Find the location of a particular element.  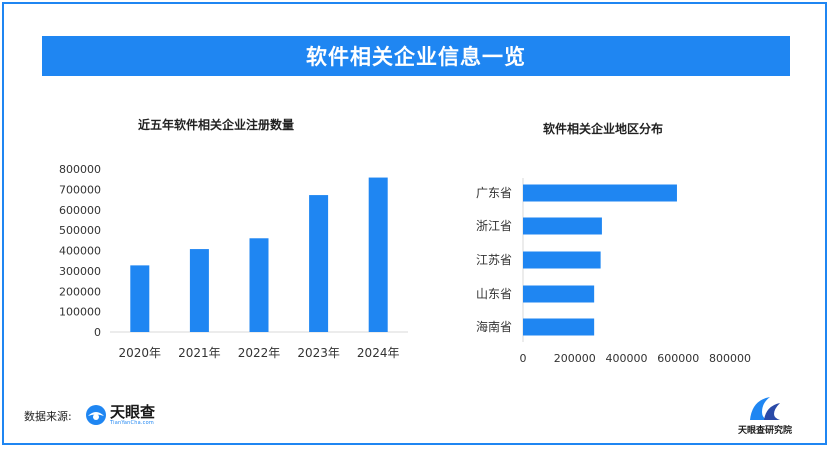

y-tick-label: 100000 is located at coordinates (80, 312).